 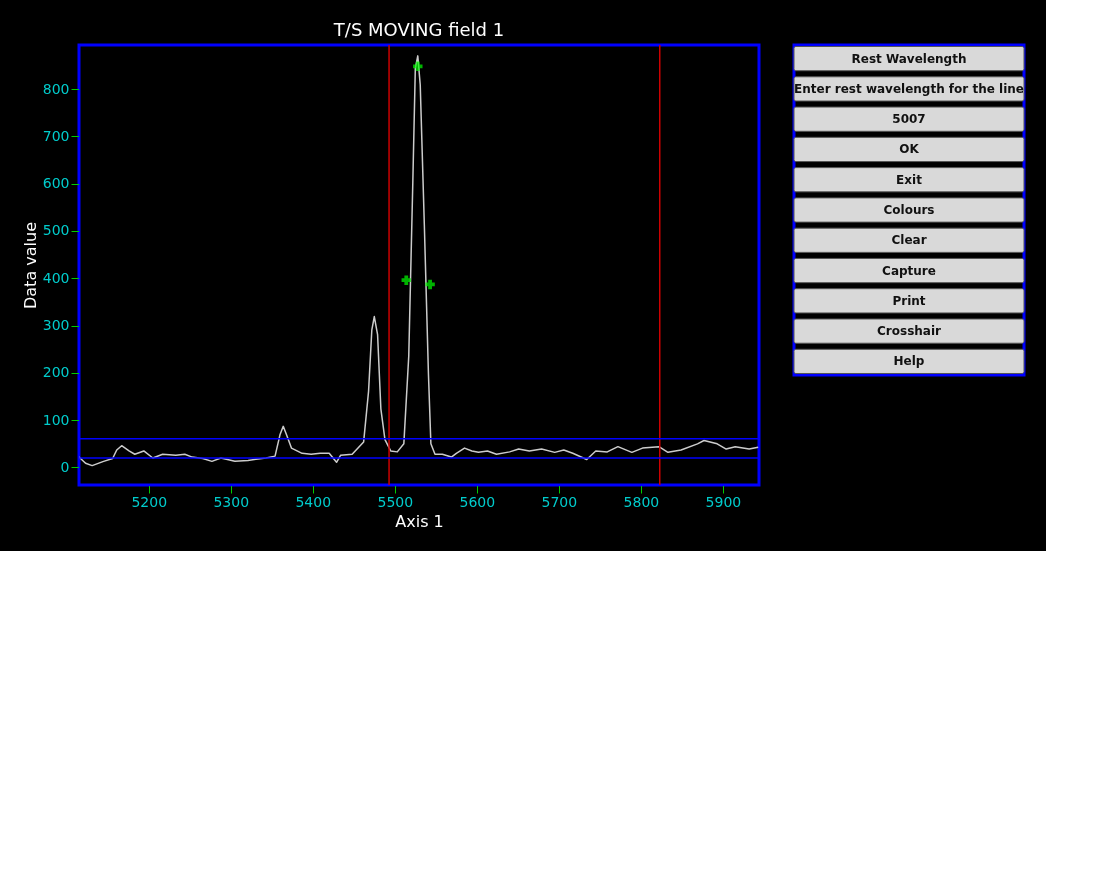 I want to click on y-tick-label: 100, so click(x=56, y=419).